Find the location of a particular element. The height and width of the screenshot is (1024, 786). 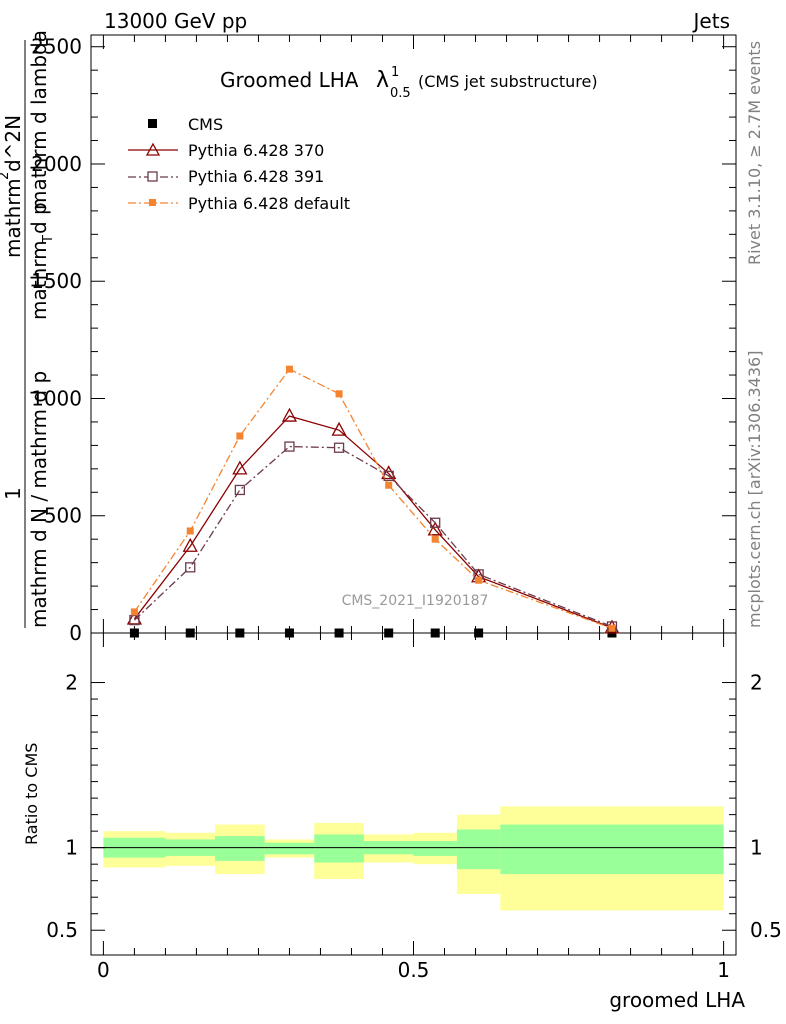

title-paren: (CMS jet substructure) is located at coordinates (508, 81).